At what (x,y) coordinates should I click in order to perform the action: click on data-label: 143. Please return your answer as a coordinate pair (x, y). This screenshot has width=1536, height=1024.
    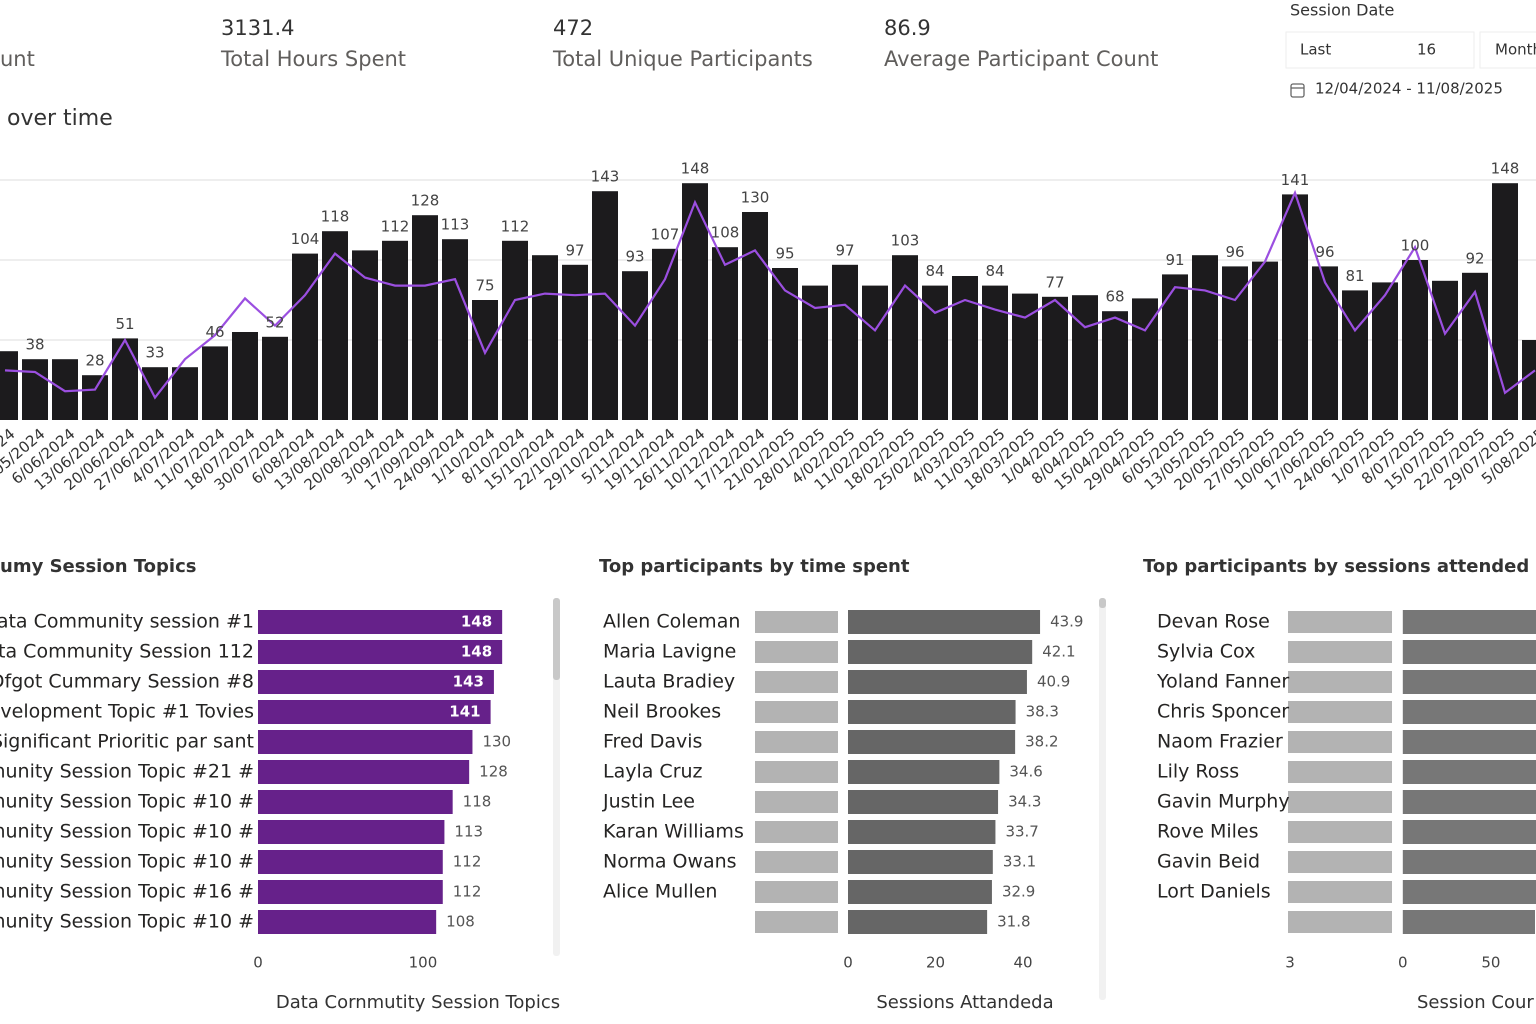
    Looking at the image, I should click on (605, 177).